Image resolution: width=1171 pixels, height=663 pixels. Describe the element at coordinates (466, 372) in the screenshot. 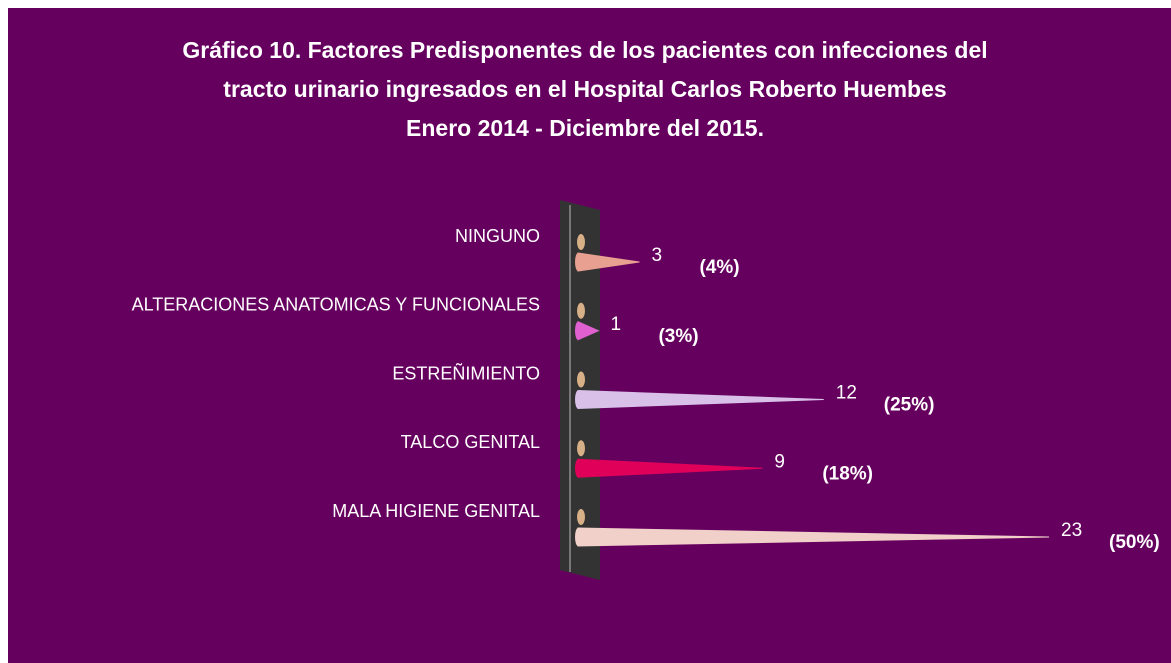

I see `category-label: ESTREÑIMIENTO` at that location.